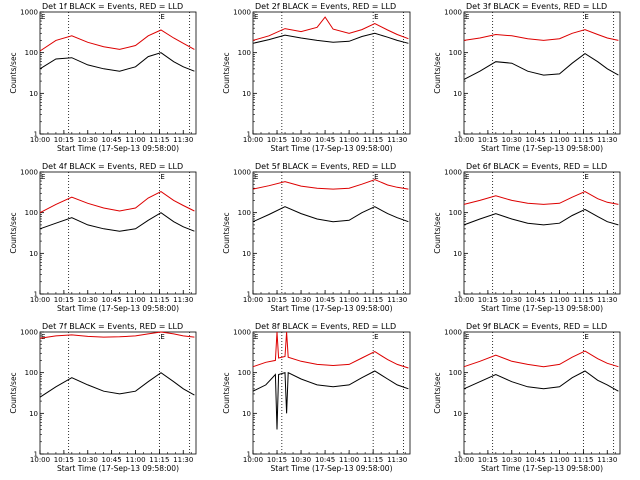  I want to click on panel-title: Det 4f BLACK = Events, RED = LLD, so click(112, 166).